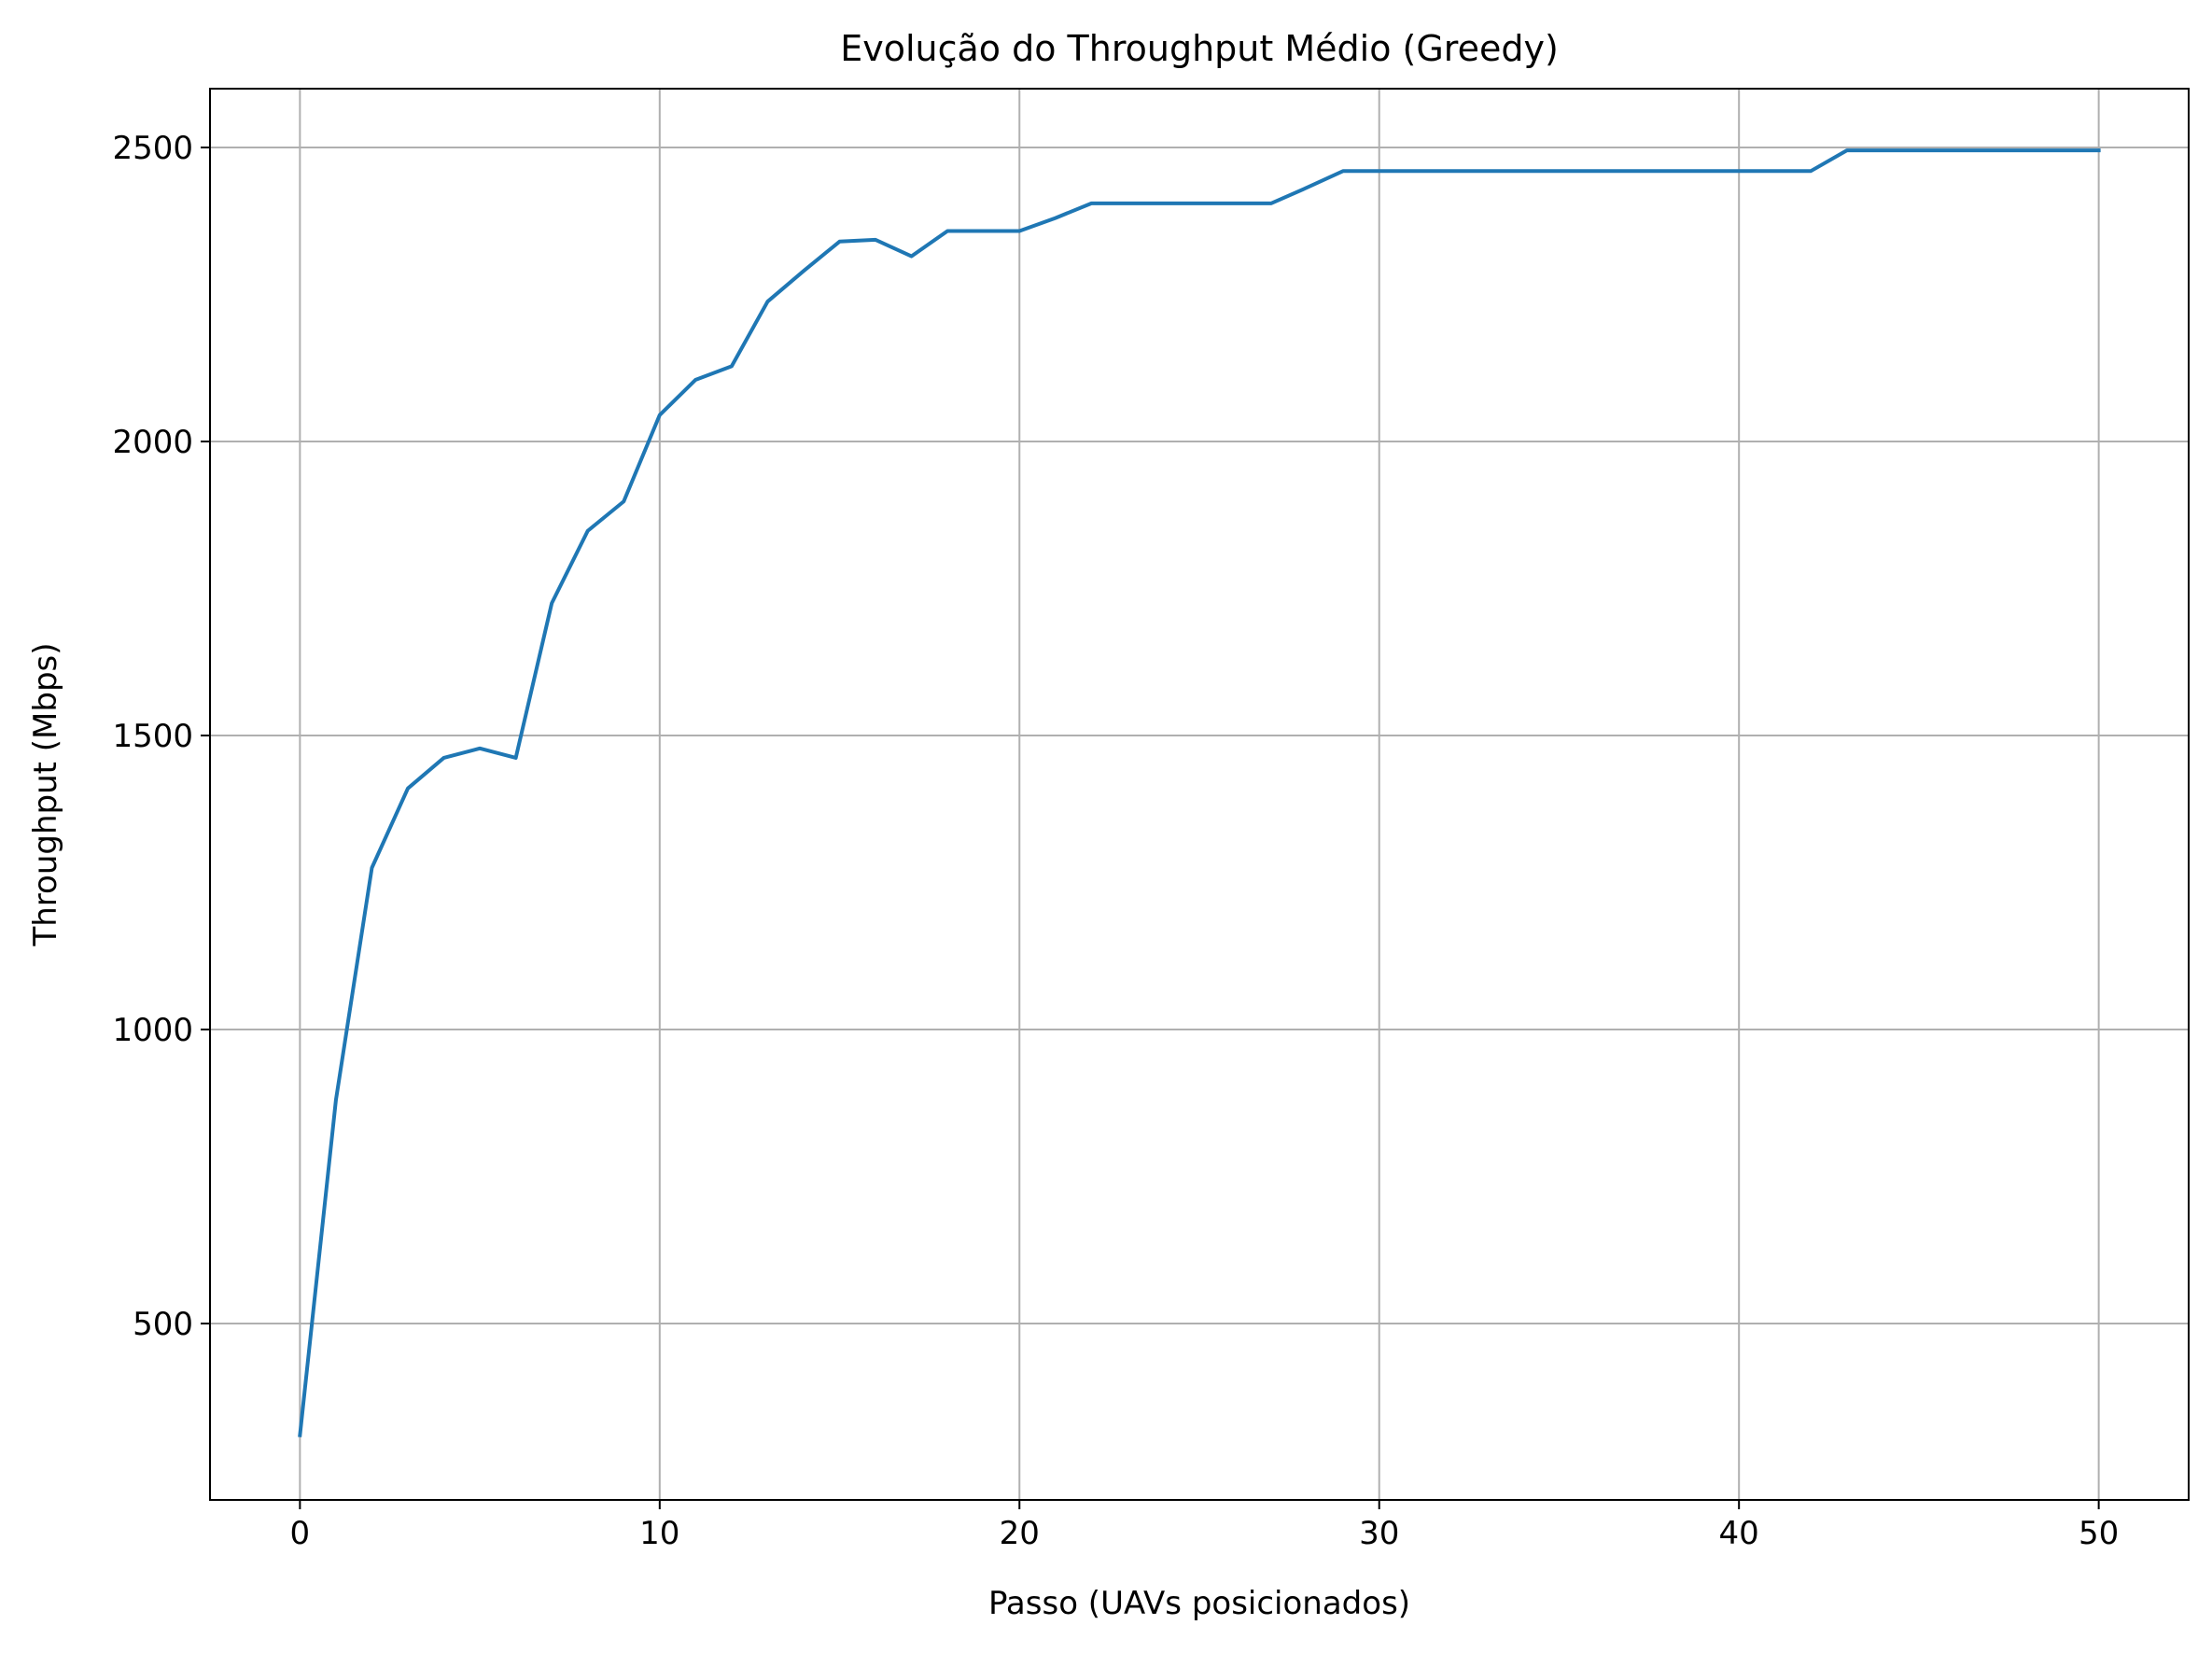 This screenshot has height=1653, width=2212. Describe the element at coordinates (1379, 1534) in the screenshot. I see `x-tick-label: 30` at that location.